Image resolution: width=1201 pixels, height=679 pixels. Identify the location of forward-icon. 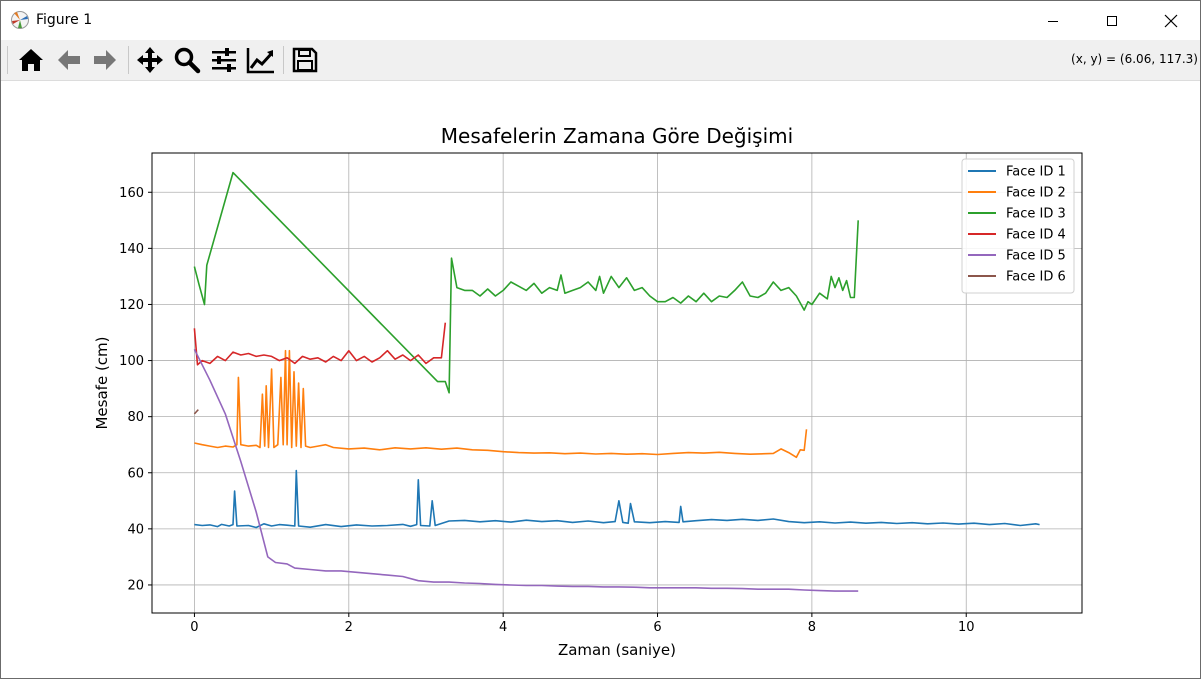
(105, 60).